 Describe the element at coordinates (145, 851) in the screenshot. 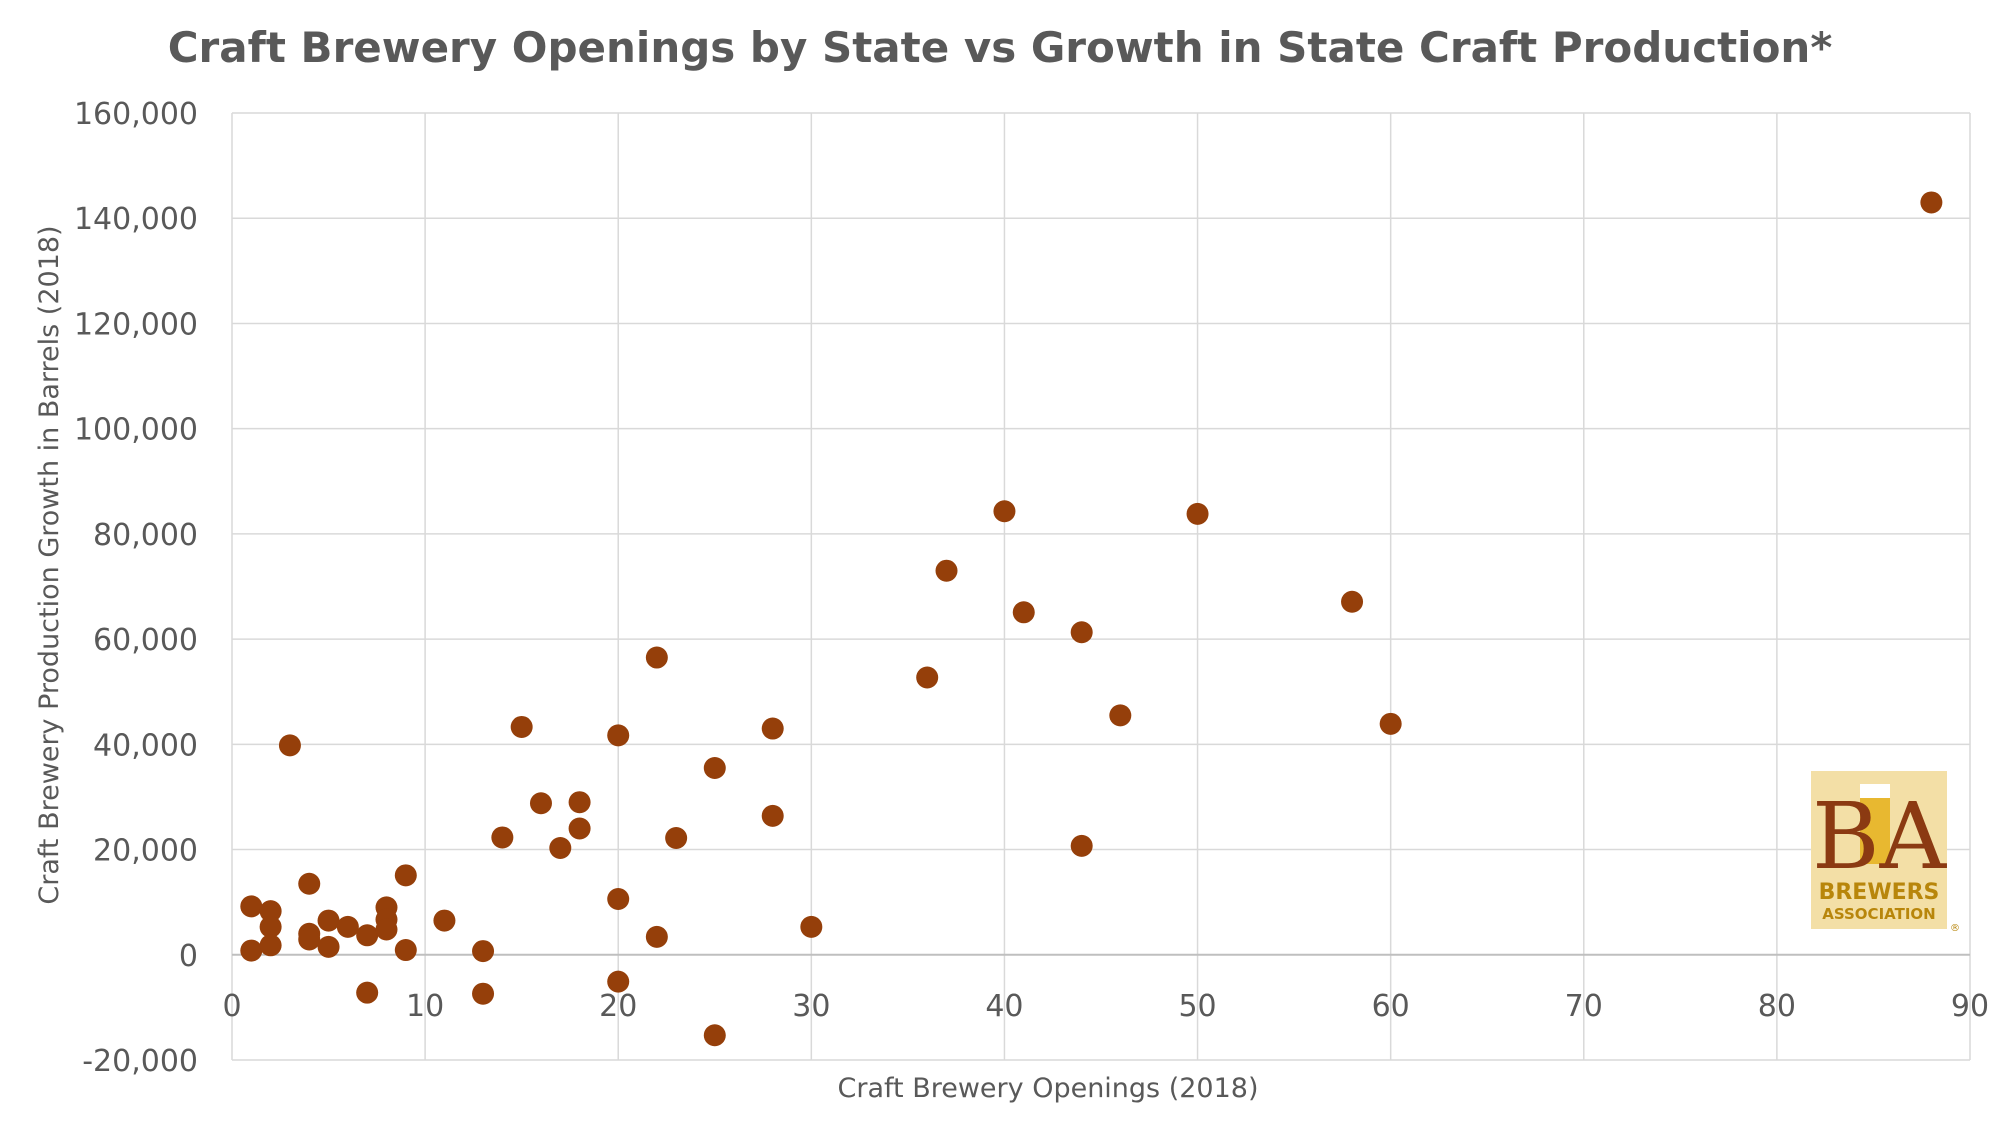

I see `y-tick-label: 20,000` at that location.